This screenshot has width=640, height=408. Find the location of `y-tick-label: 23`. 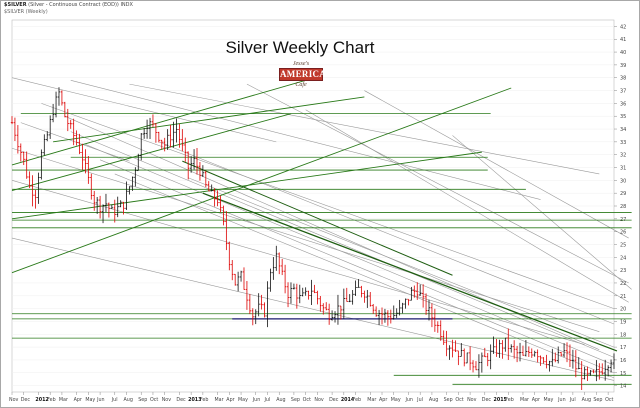

y-tick-label: 23 is located at coordinates (623, 271).